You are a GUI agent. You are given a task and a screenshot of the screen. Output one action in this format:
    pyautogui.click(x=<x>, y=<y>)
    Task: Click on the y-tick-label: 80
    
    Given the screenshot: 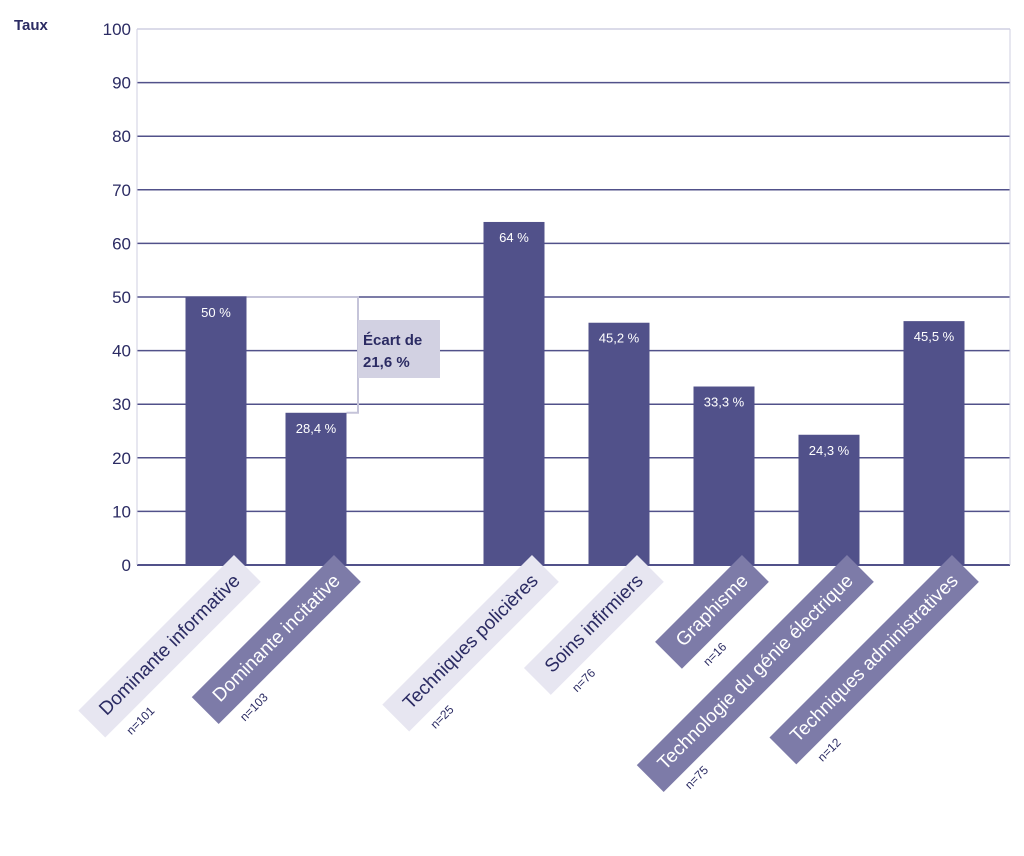 What is the action you would take?
    pyautogui.click(x=121, y=136)
    